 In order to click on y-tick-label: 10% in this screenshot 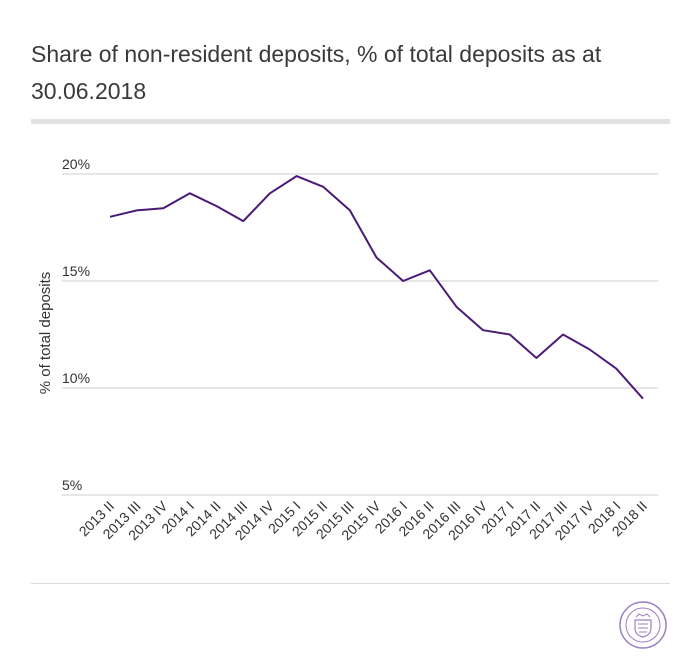, I will do `click(76, 378)`.